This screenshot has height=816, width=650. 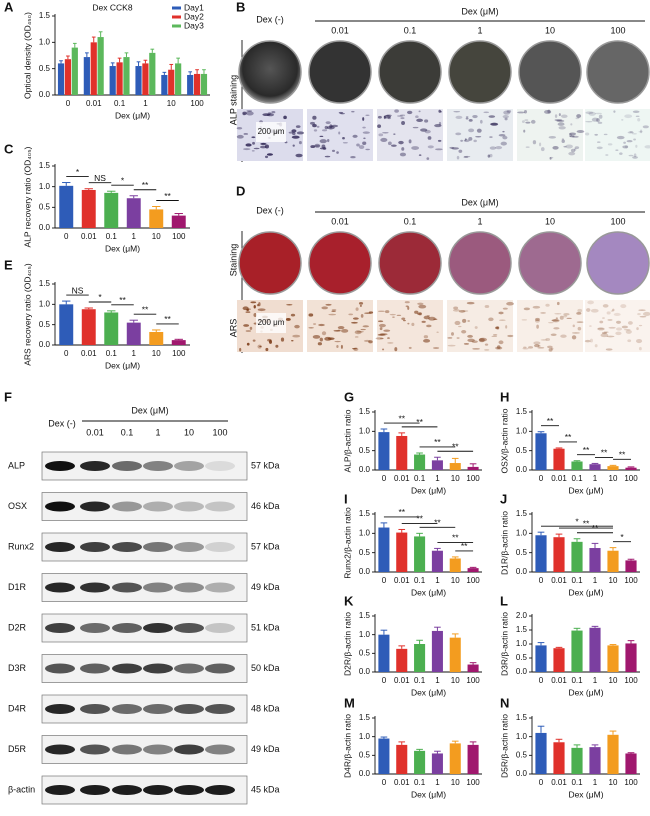 I want to click on y-axis-label: D5R/β-actin ratio, so click(x=504, y=746).